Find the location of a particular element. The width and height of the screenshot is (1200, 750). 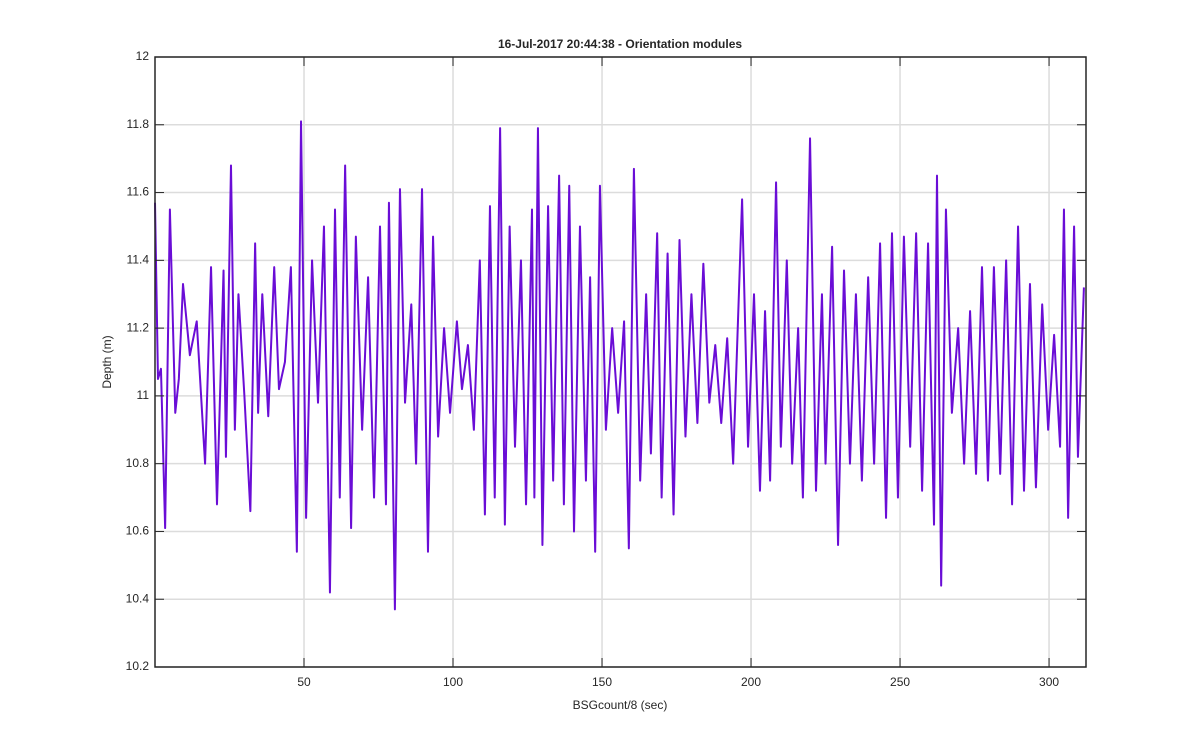

y-tick-label: 12 is located at coordinates (143, 56).